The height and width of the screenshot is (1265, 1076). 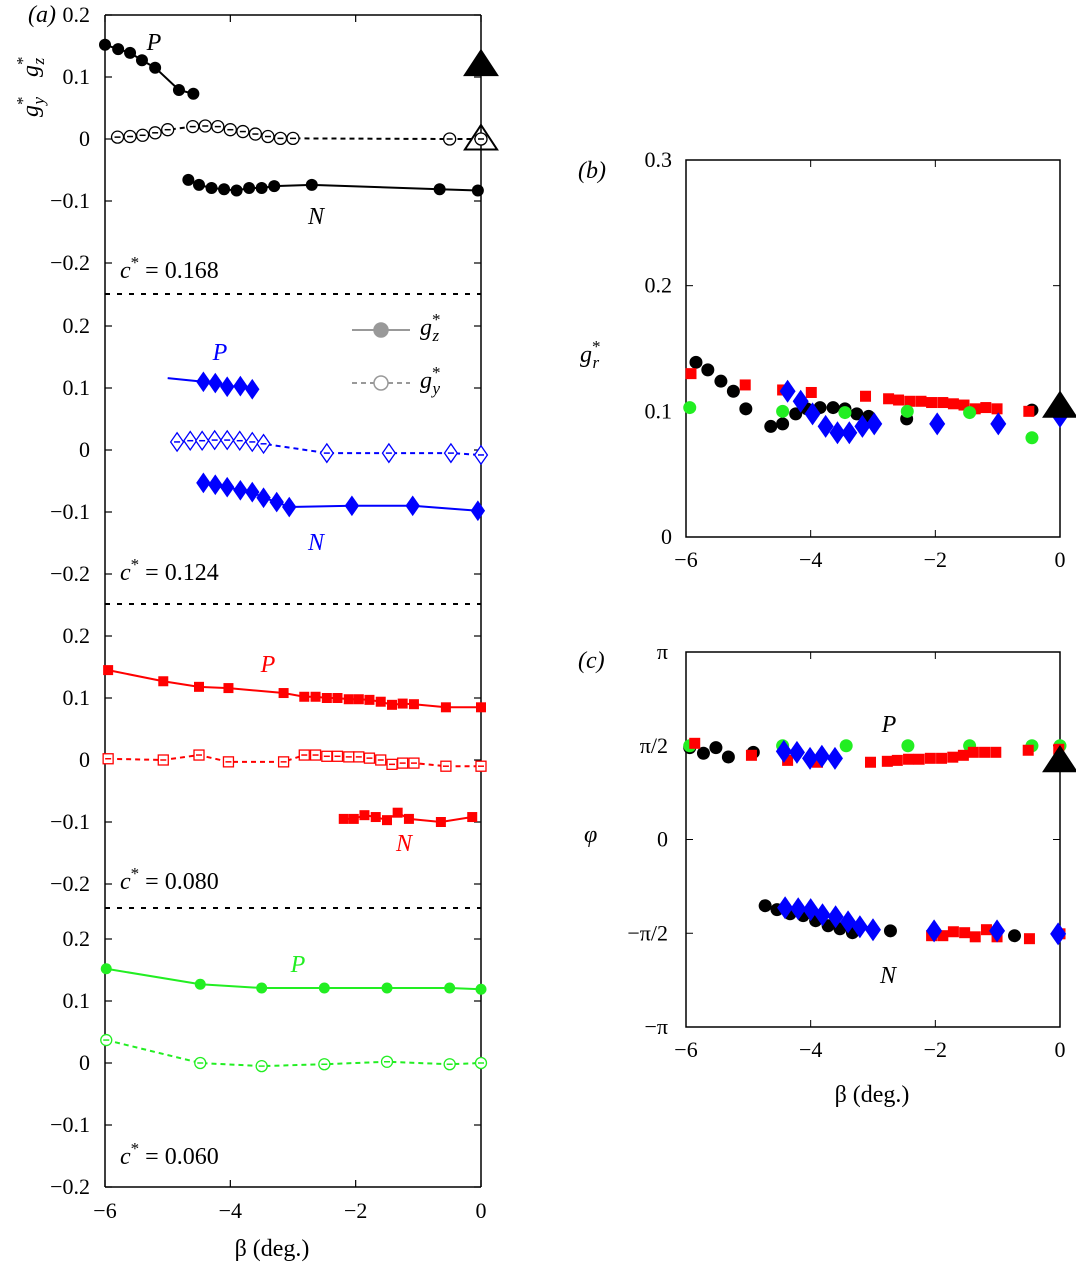 I want to click on y-tick-label: 0.2, so click(x=77, y=14).